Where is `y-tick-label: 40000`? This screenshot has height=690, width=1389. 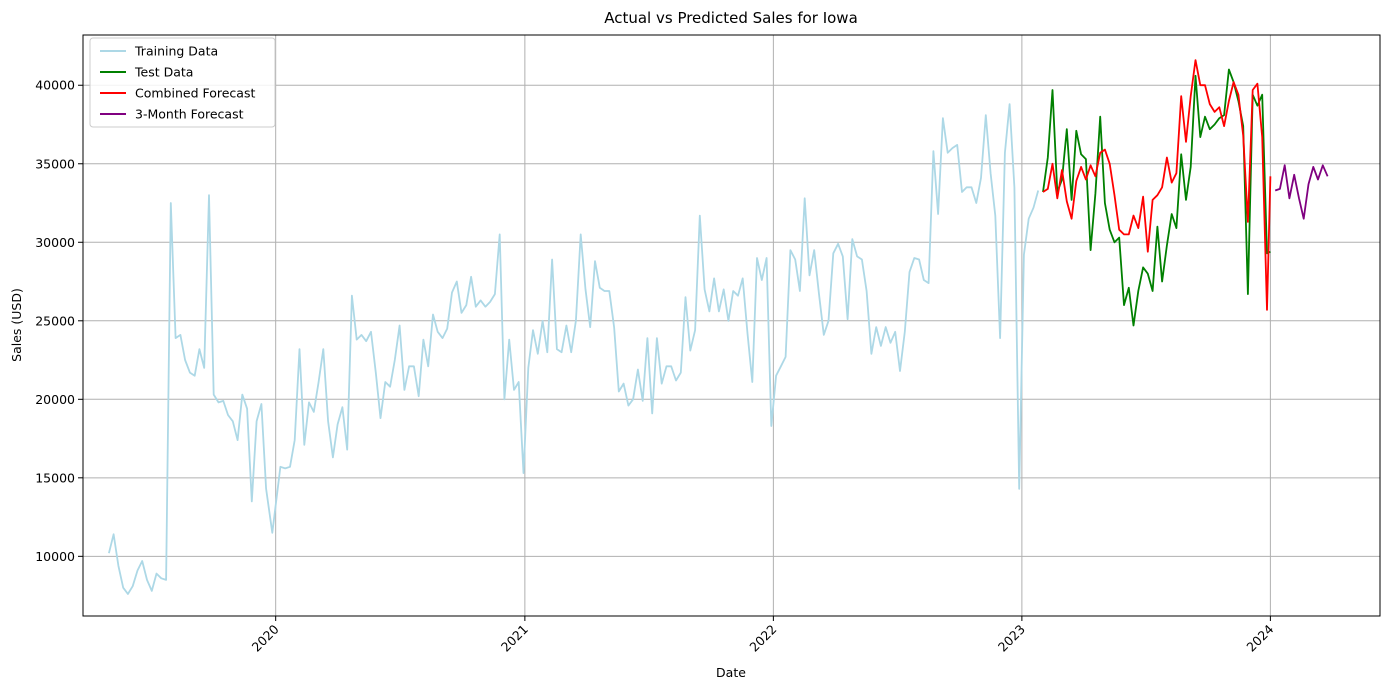 y-tick-label: 40000 is located at coordinates (55, 85).